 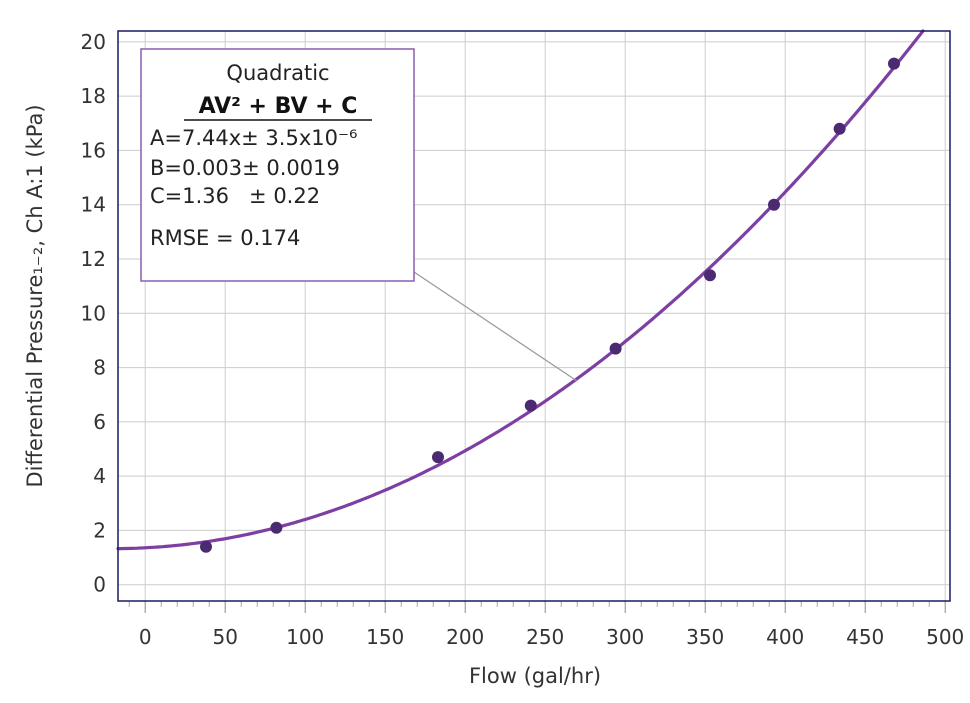 I want to click on x-tick-label: 350, so click(x=705, y=637).